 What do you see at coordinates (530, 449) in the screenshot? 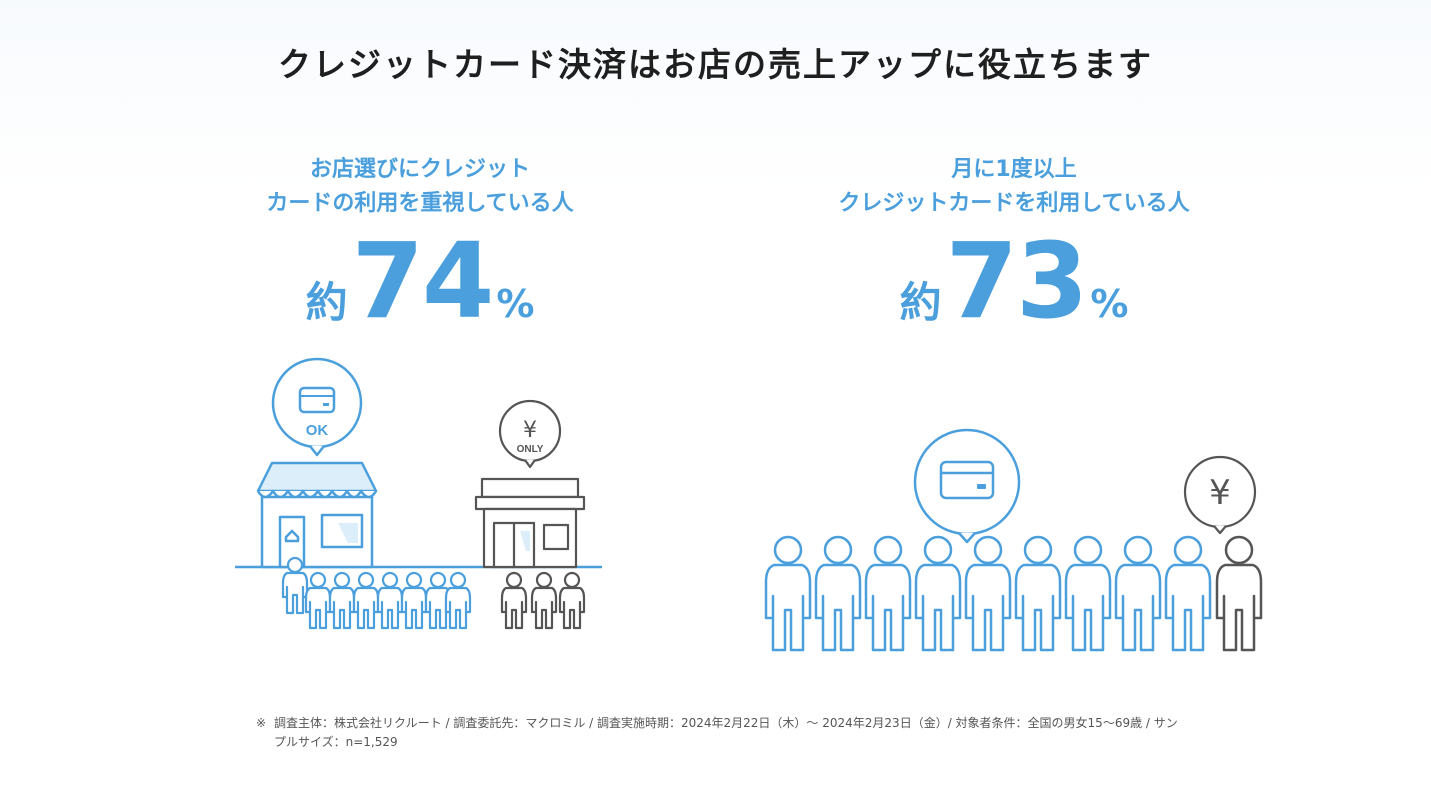
I see `cash-only-text: ONLY` at bounding box center [530, 449].